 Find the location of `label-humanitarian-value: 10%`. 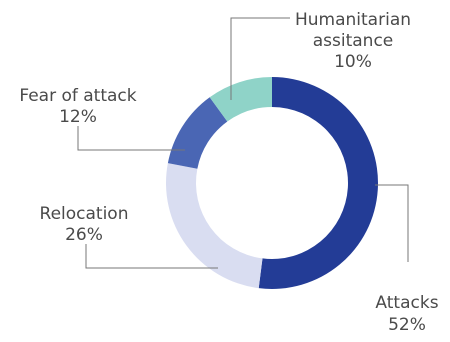

label-humanitarian-value: 10% is located at coordinates (353, 62).